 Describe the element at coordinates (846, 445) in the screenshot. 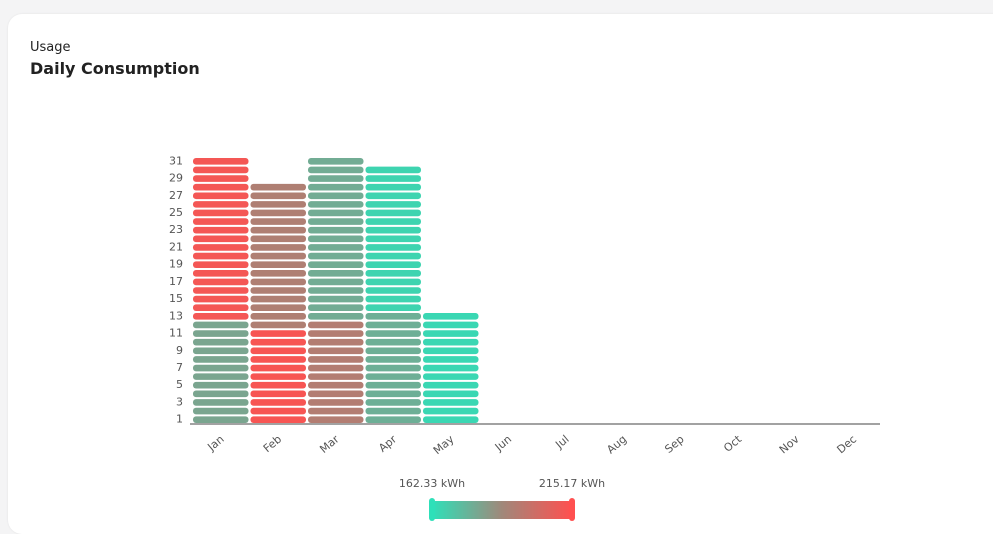

I see `x-tick-label: Dec` at that location.